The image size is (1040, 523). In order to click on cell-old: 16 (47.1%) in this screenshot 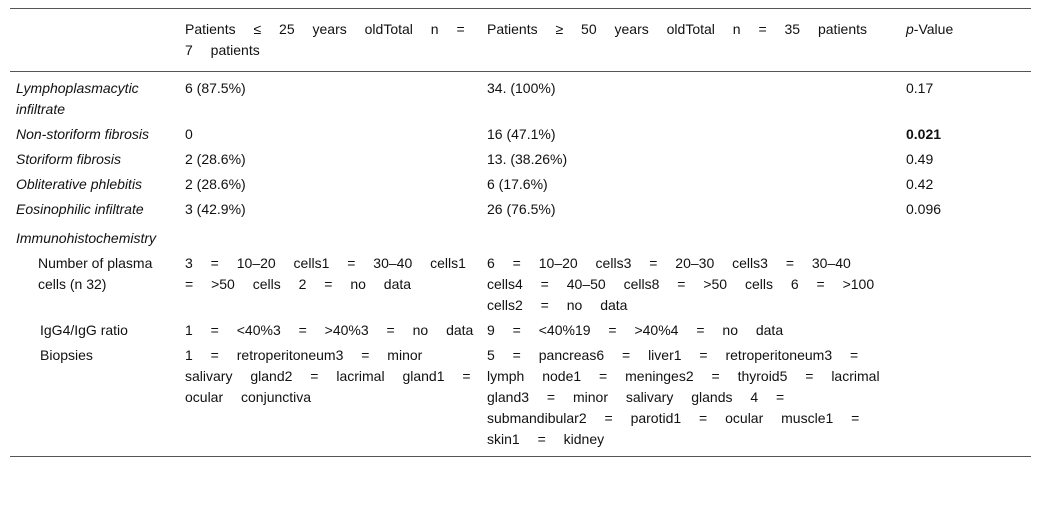, I will do `click(521, 134)`.